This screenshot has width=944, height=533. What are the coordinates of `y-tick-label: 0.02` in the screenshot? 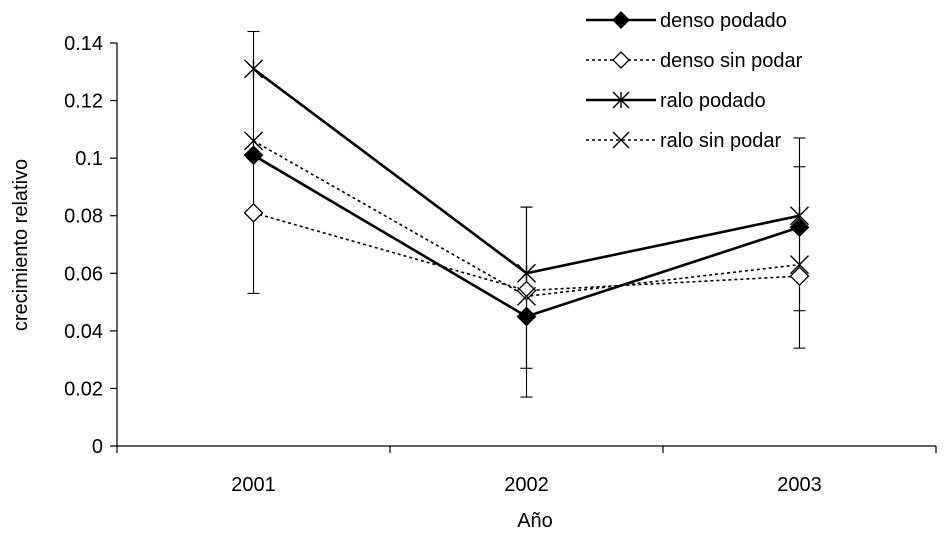 It's located at (83, 389).